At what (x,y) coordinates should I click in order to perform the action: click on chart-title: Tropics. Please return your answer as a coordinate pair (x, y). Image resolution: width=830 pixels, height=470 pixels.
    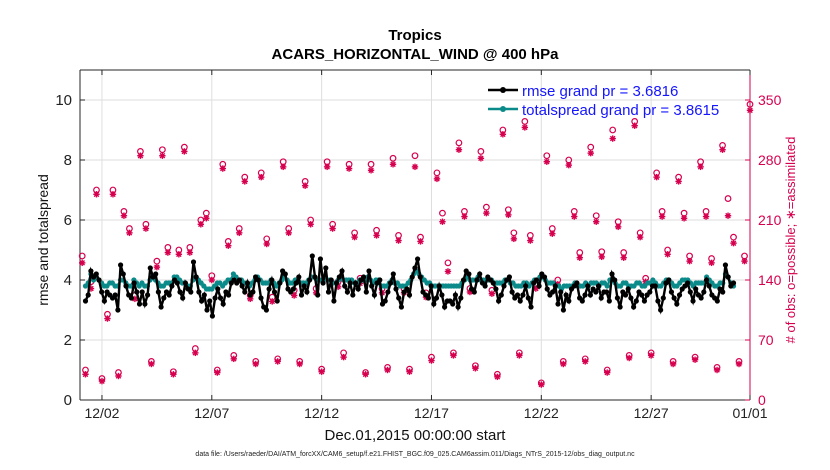
    Looking at the image, I should click on (415, 35).